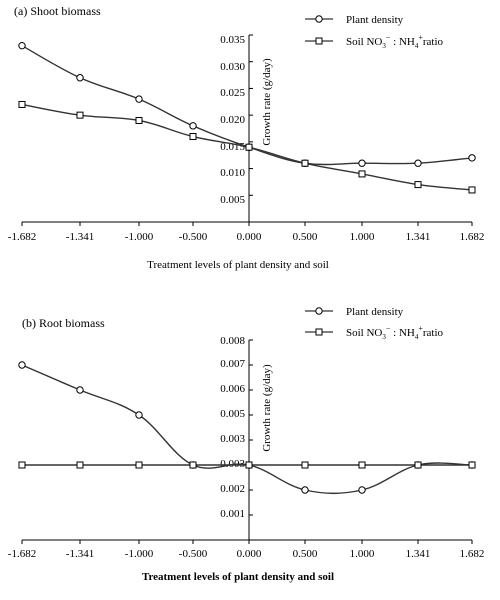  What do you see at coordinates (232, 514) in the screenshot?
I see `y-tick-label: 0.001` at bounding box center [232, 514].